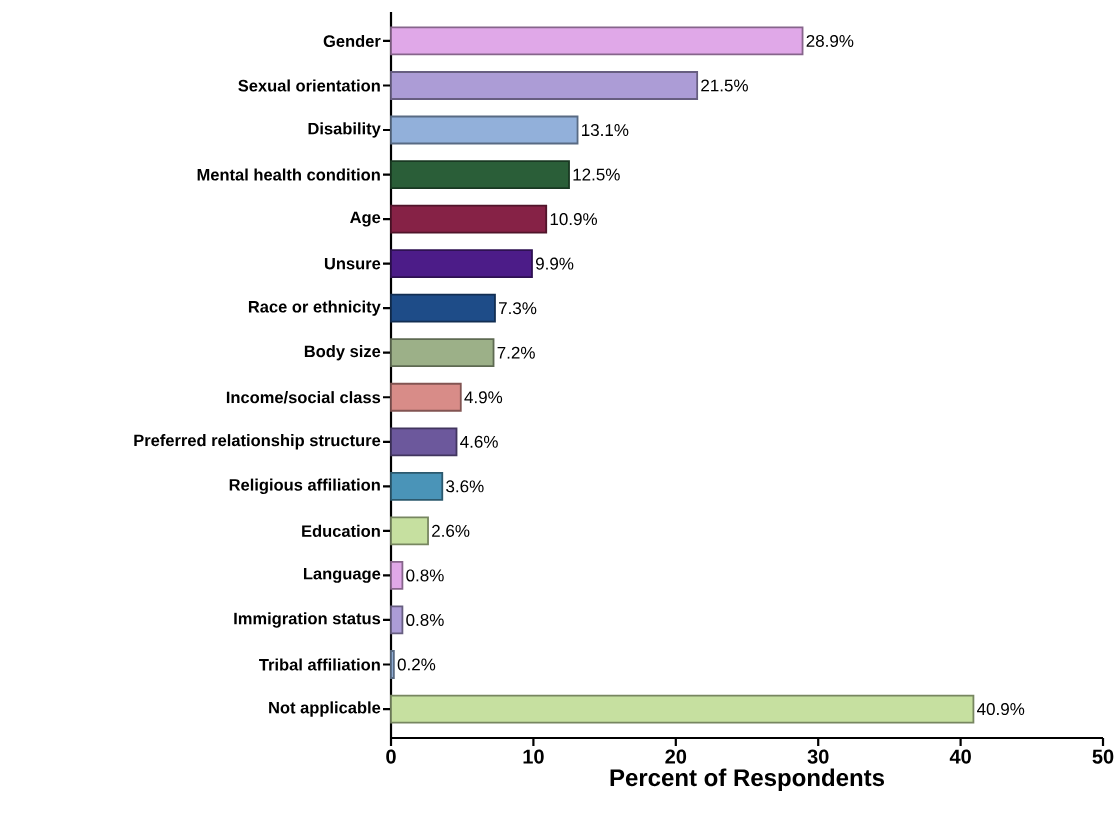 The height and width of the screenshot is (831, 1119). What do you see at coordinates (342, 353) in the screenshot?
I see `y-tick-label: Body size` at bounding box center [342, 353].